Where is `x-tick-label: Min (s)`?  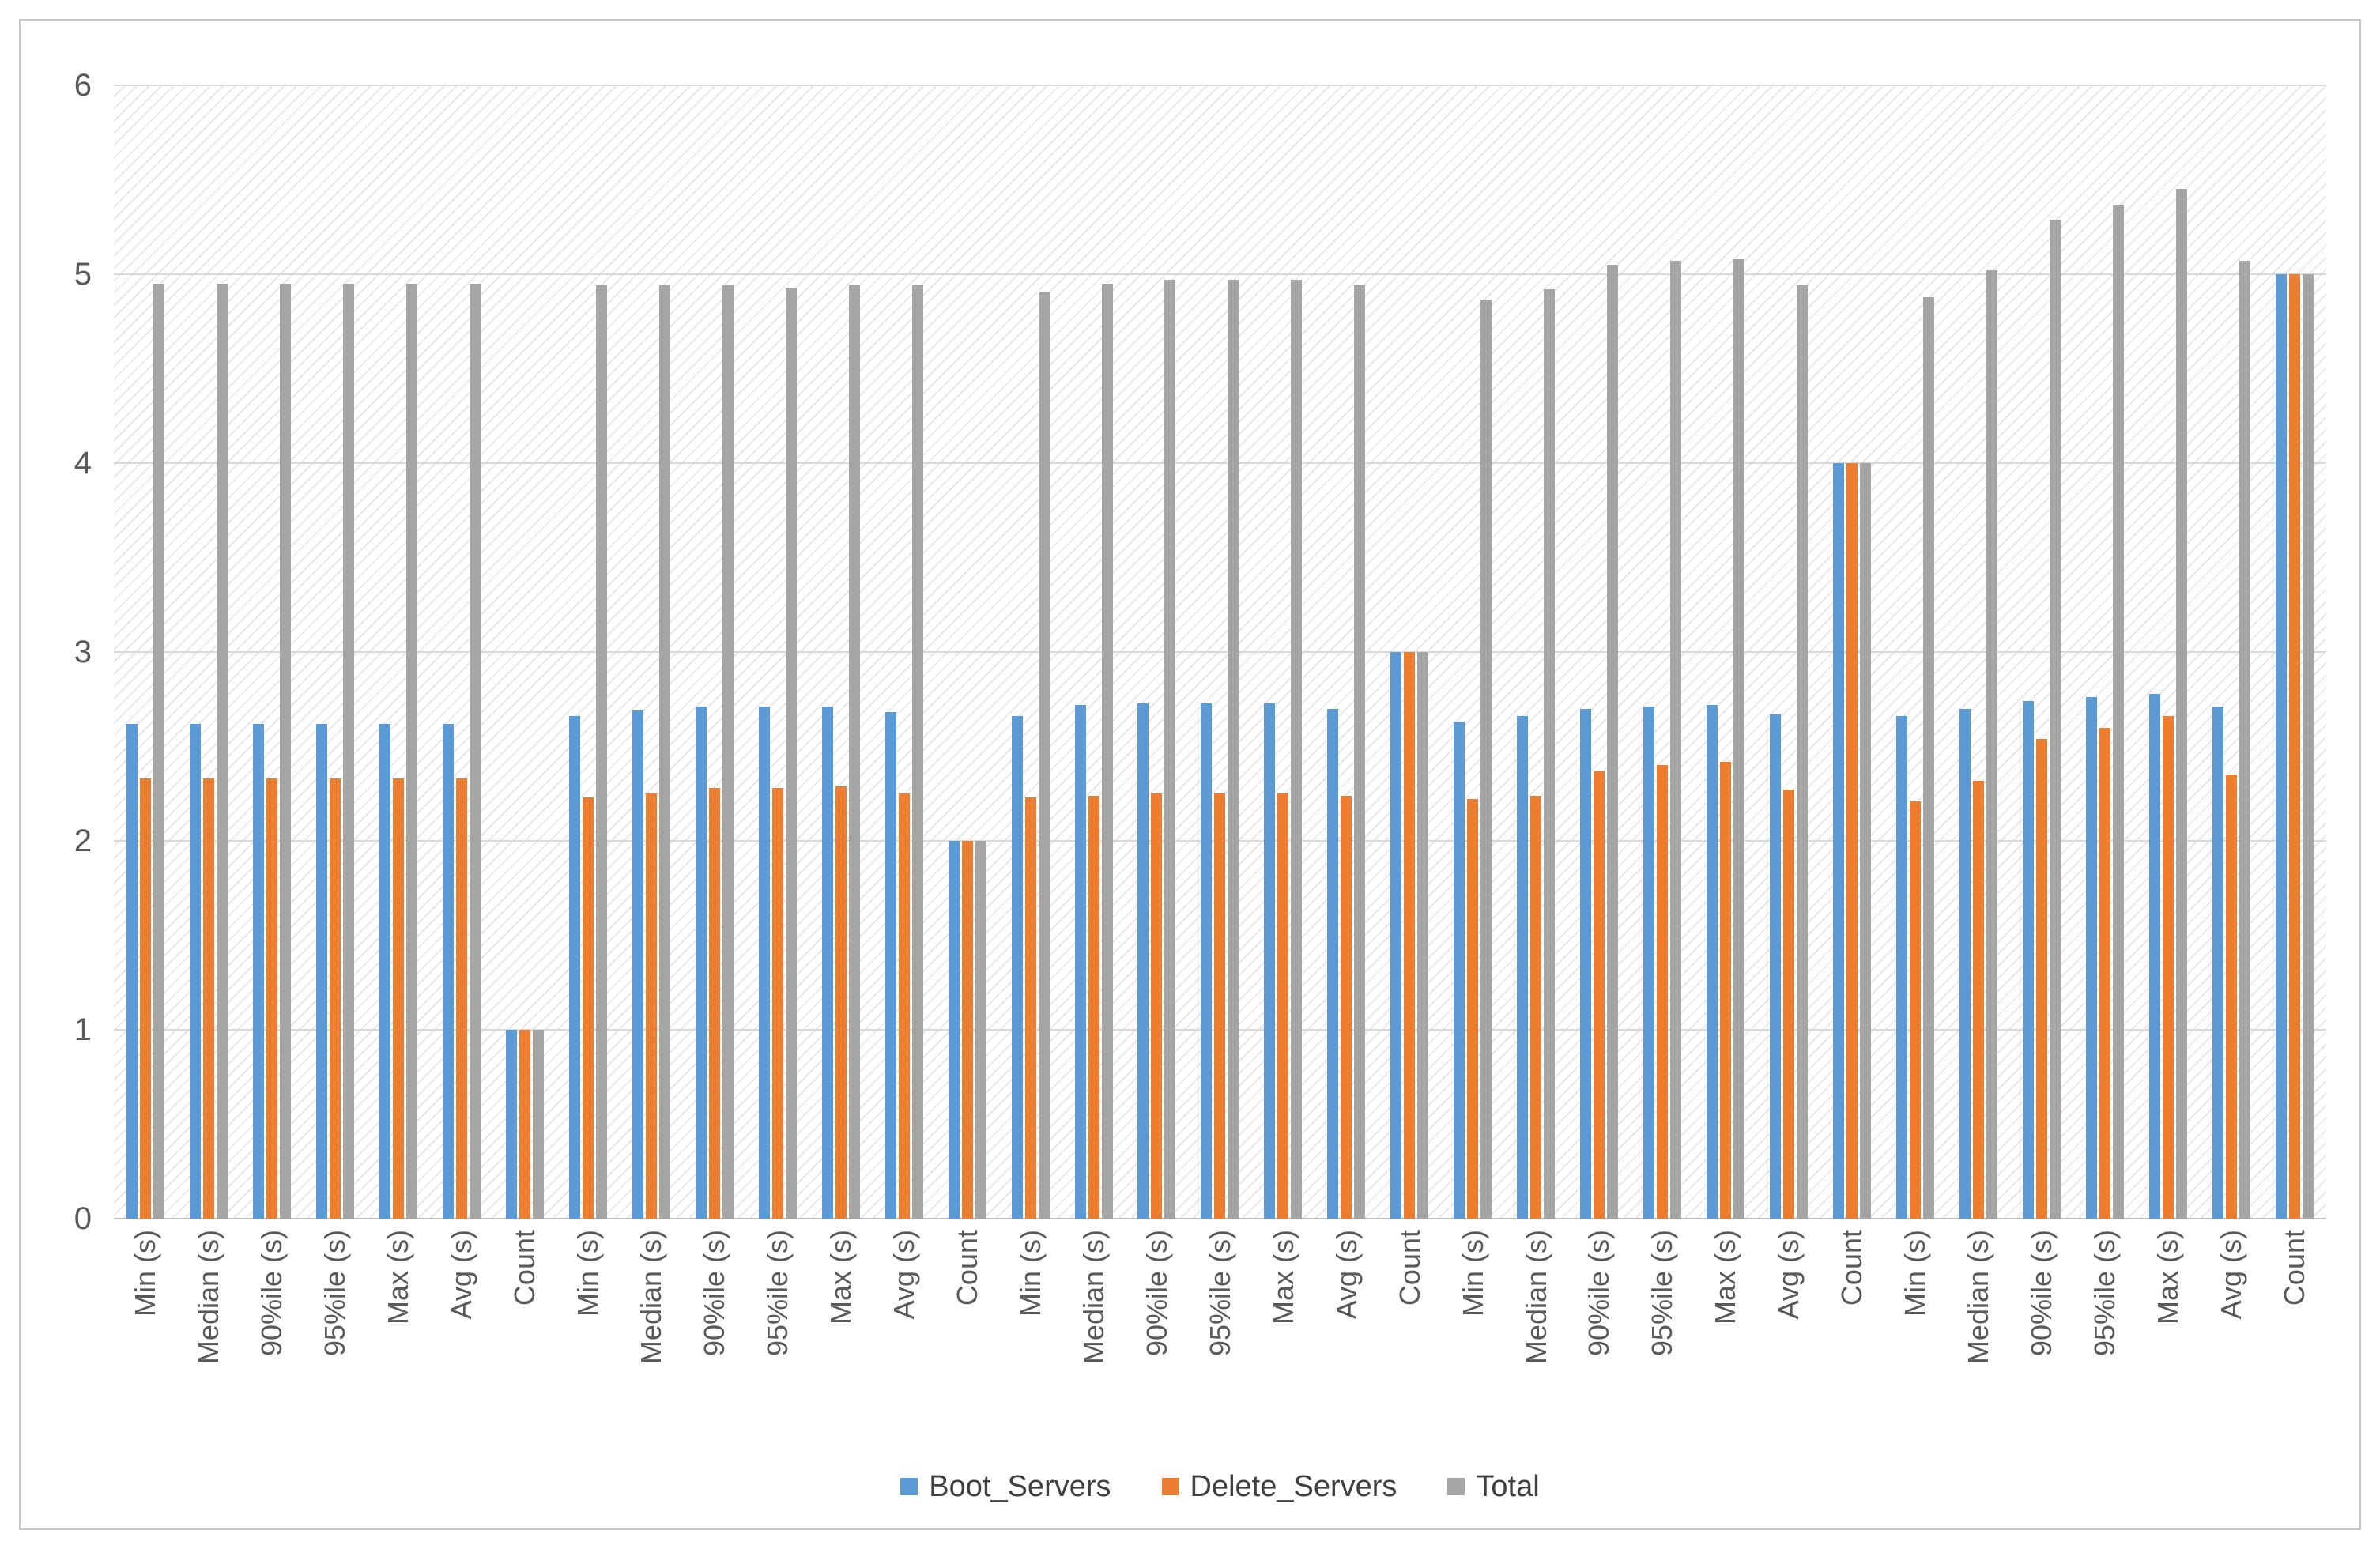
x-tick-label: Min (s) is located at coordinates (1472, 1273).